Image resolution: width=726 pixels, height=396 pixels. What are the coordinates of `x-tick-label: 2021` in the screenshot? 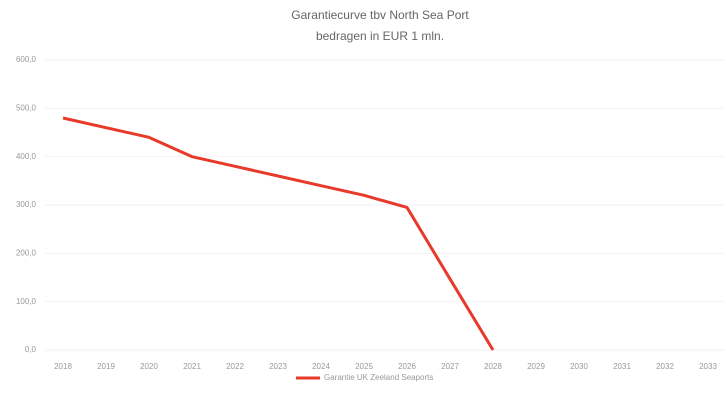 It's located at (192, 366).